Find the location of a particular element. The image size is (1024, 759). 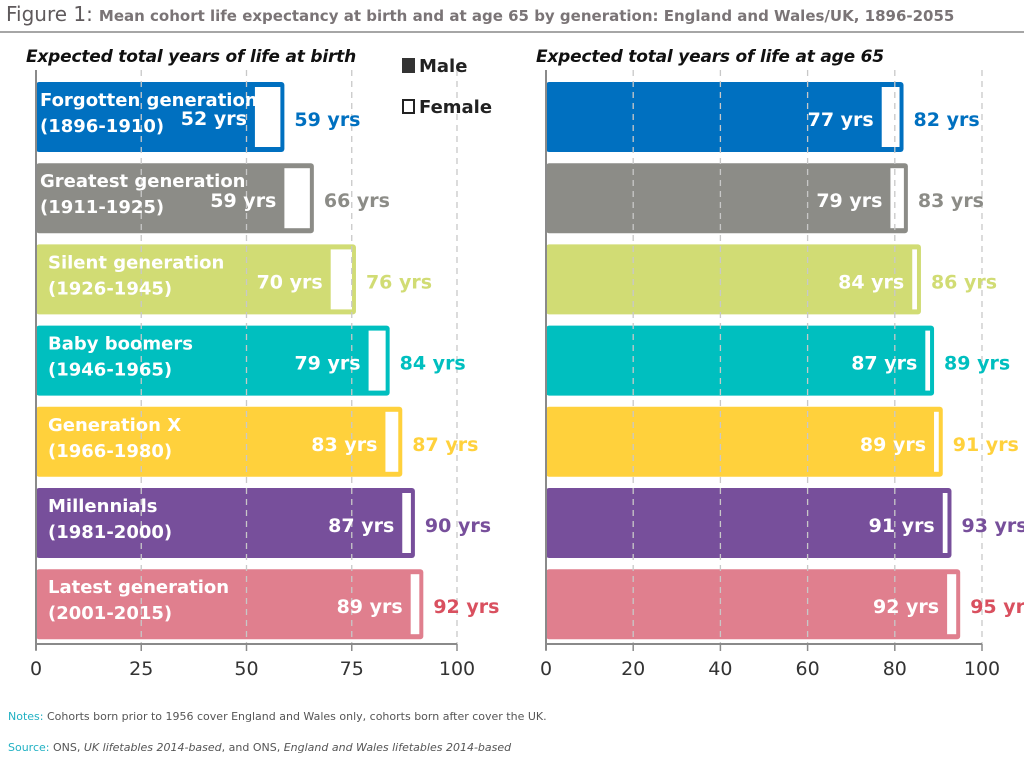

legend-item-male: Male is located at coordinates (434, 66).